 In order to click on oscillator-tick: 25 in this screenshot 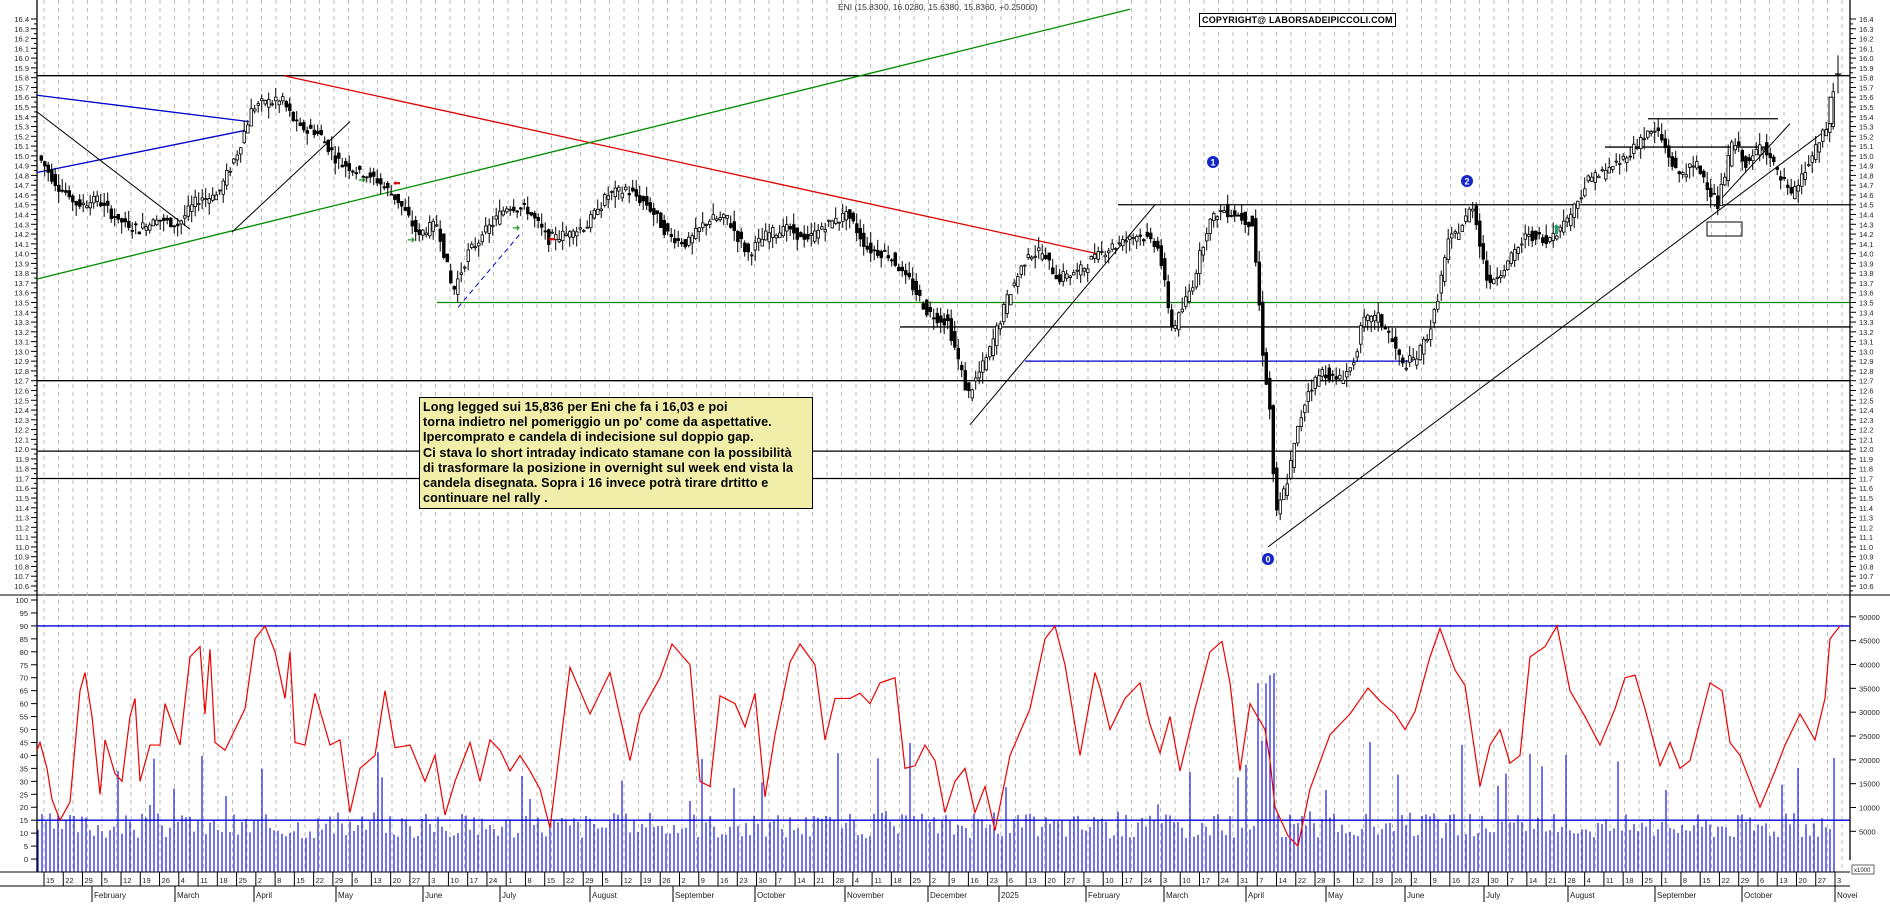, I will do `click(24, 794)`.